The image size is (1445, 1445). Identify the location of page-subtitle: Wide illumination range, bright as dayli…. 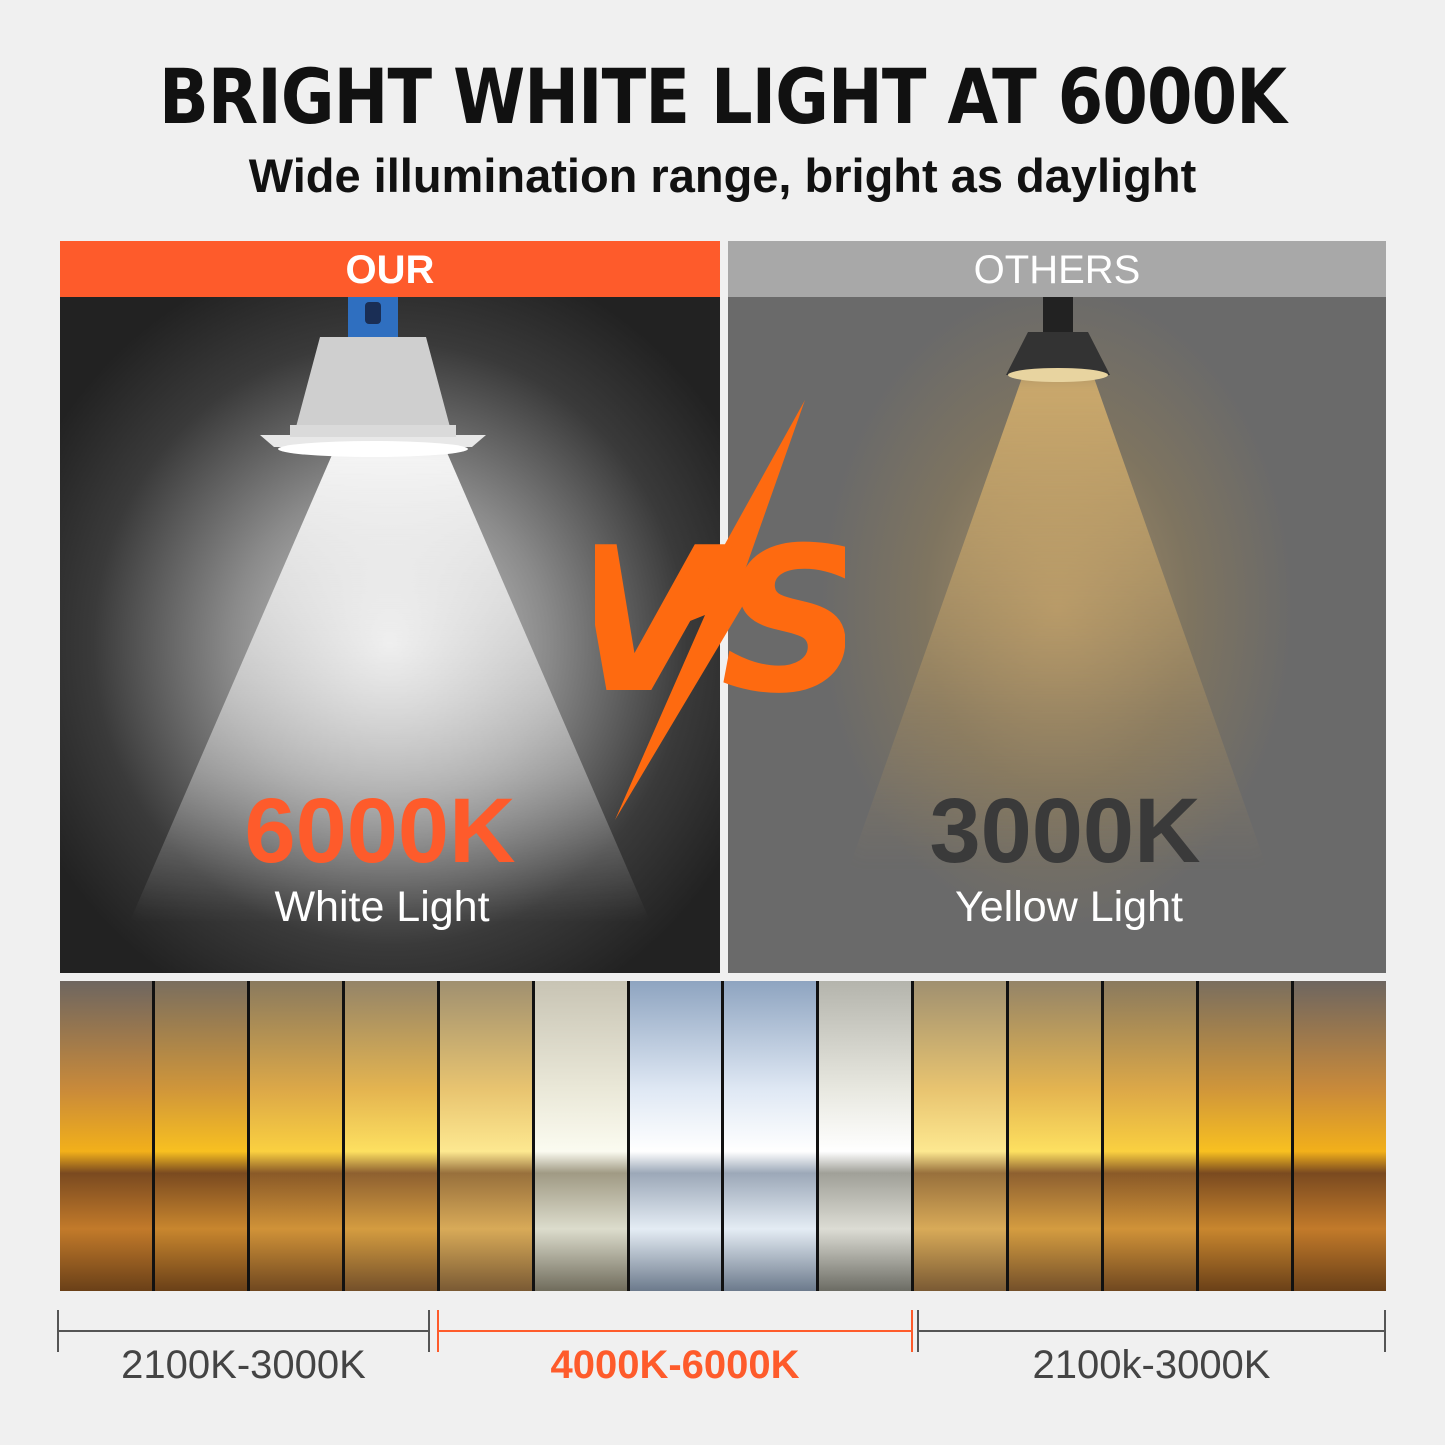
(722, 175).